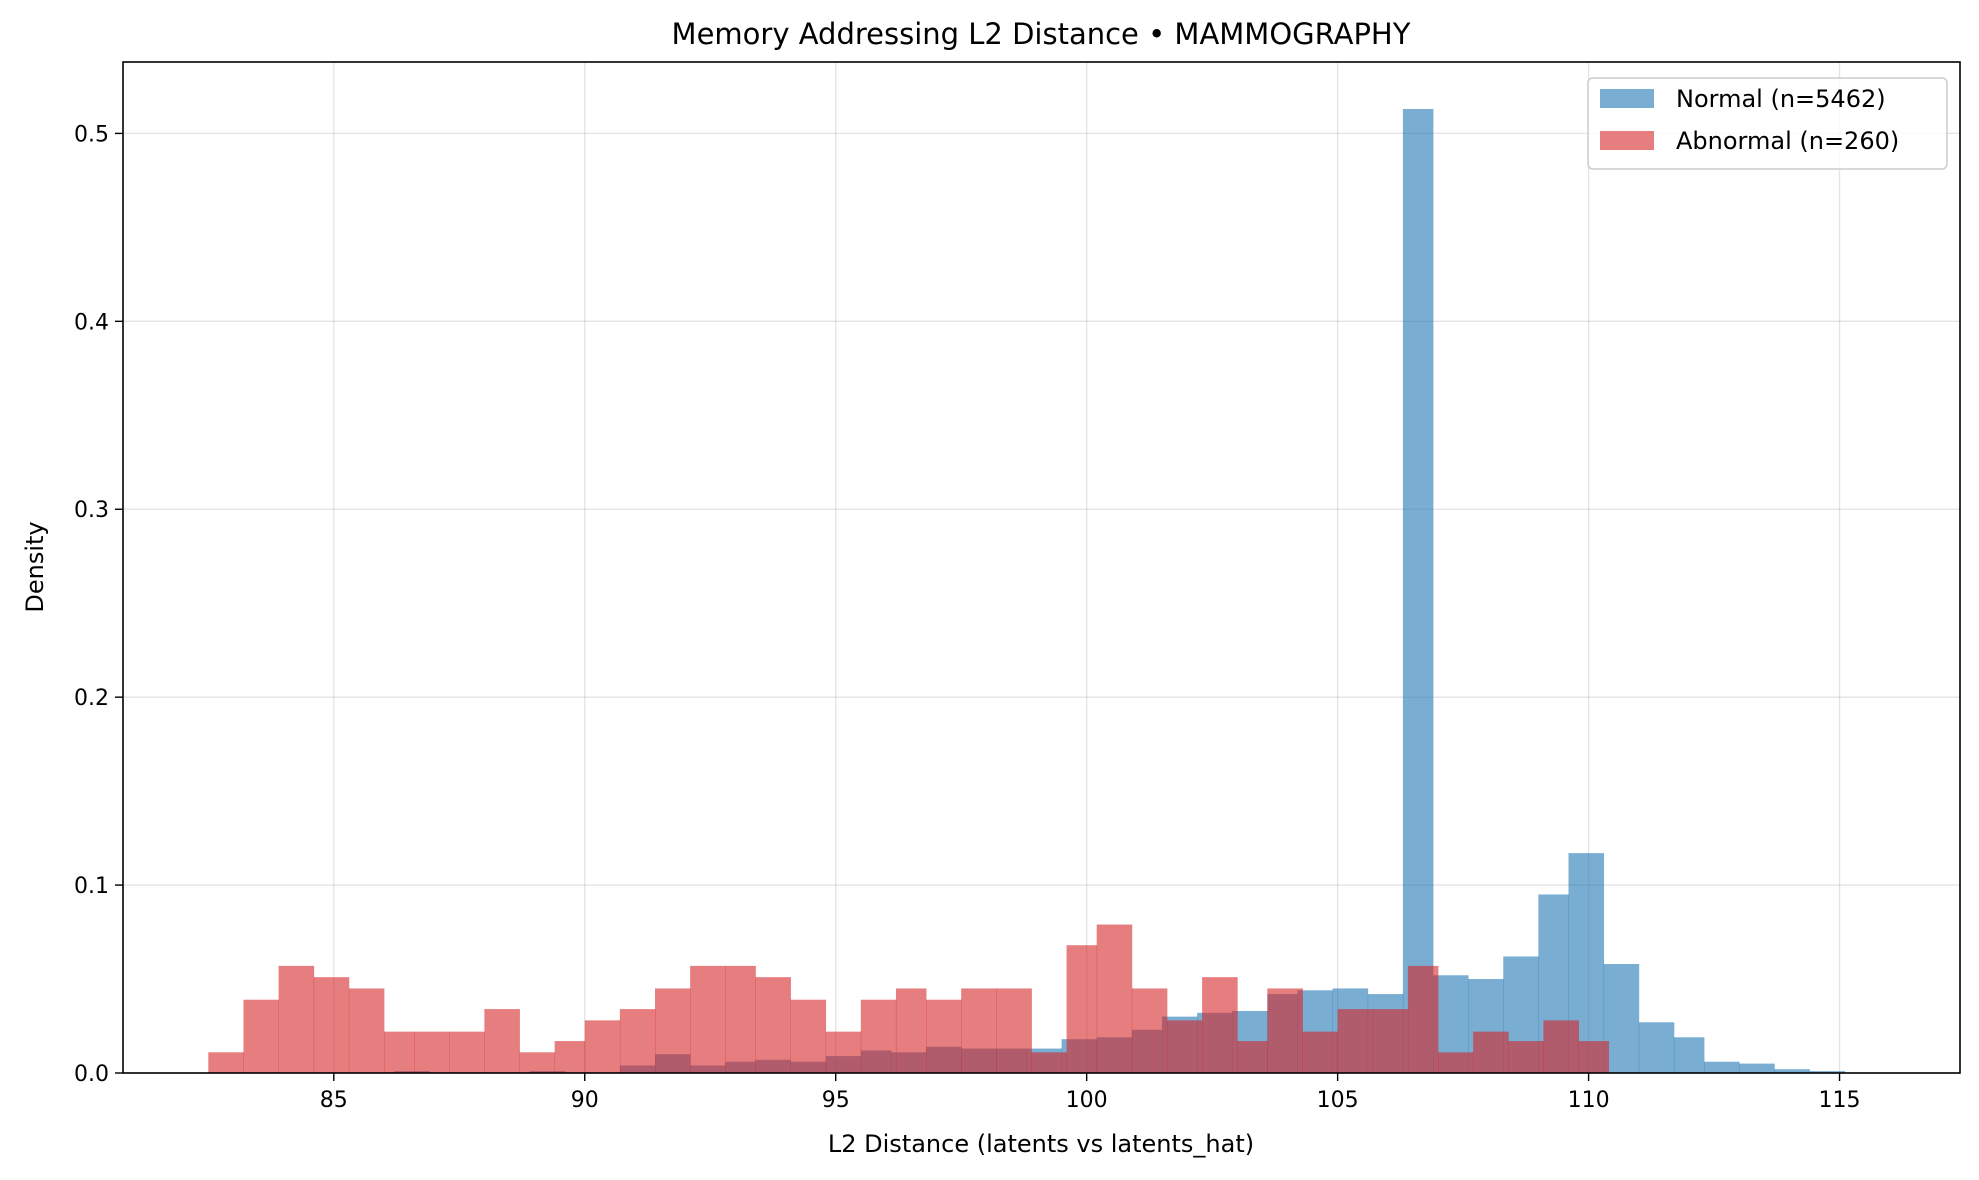 The height and width of the screenshot is (1180, 1979). Describe the element at coordinates (1627, 140) in the screenshot. I see `legend-swatch-abnormal` at that location.